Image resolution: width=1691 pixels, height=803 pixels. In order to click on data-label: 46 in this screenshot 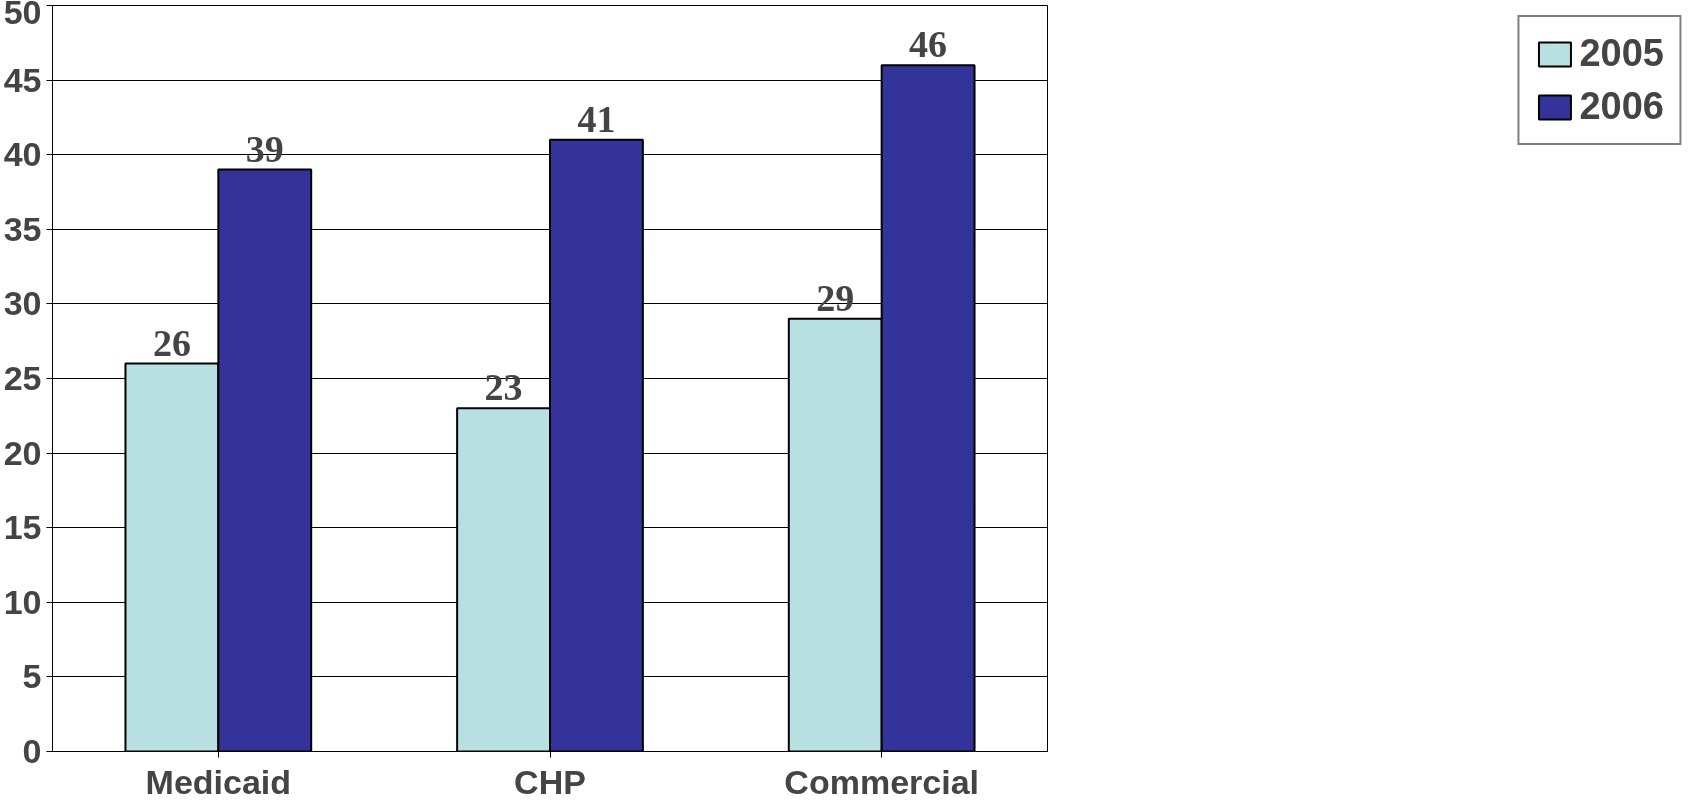, I will do `click(928, 44)`.